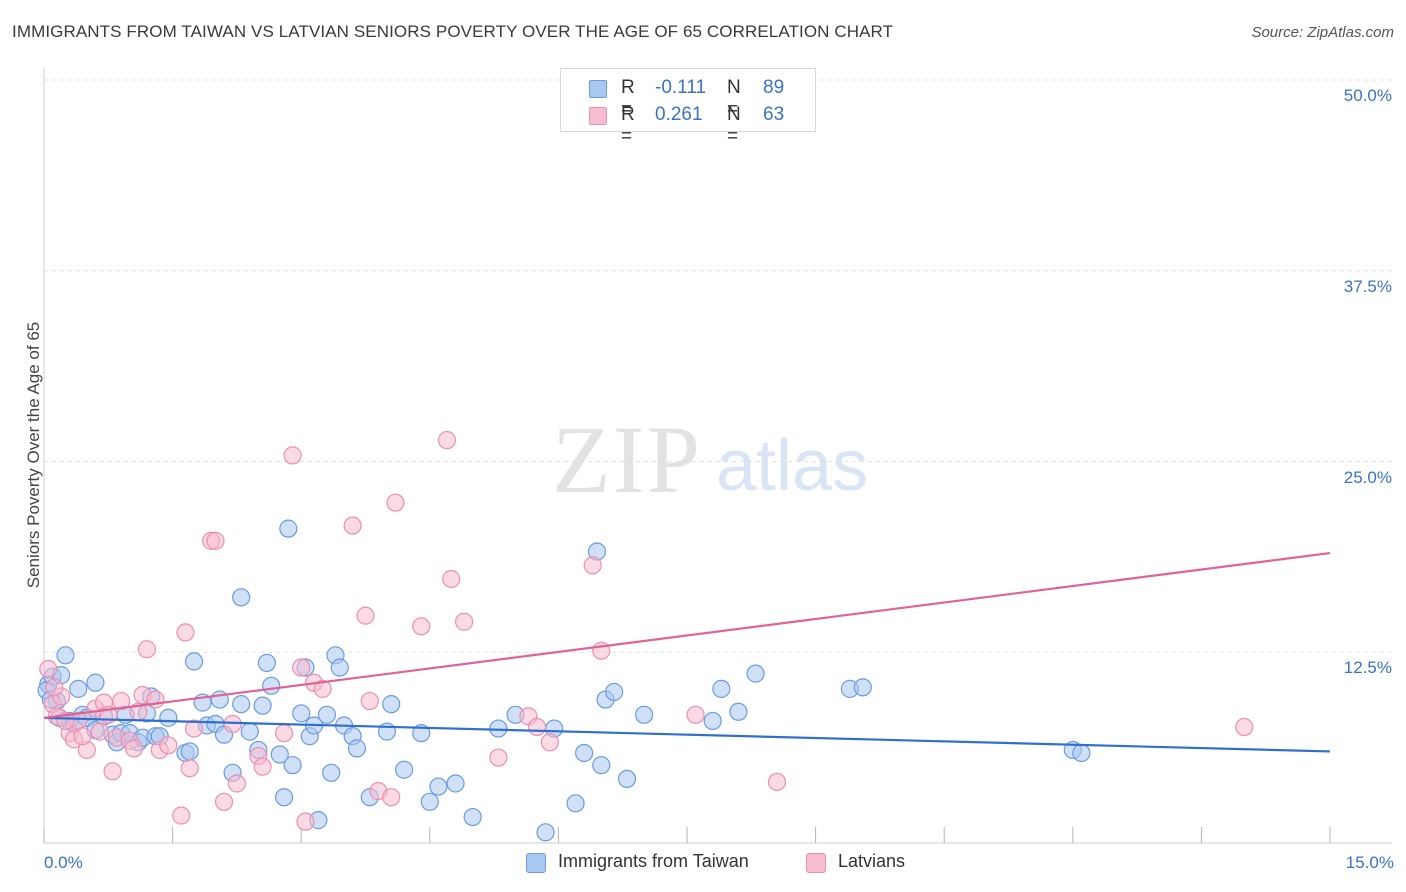 The width and height of the screenshot is (1406, 892). What do you see at coordinates (1367, 668) in the screenshot?
I see `y-tick-label: 12.5%` at bounding box center [1367, 668].